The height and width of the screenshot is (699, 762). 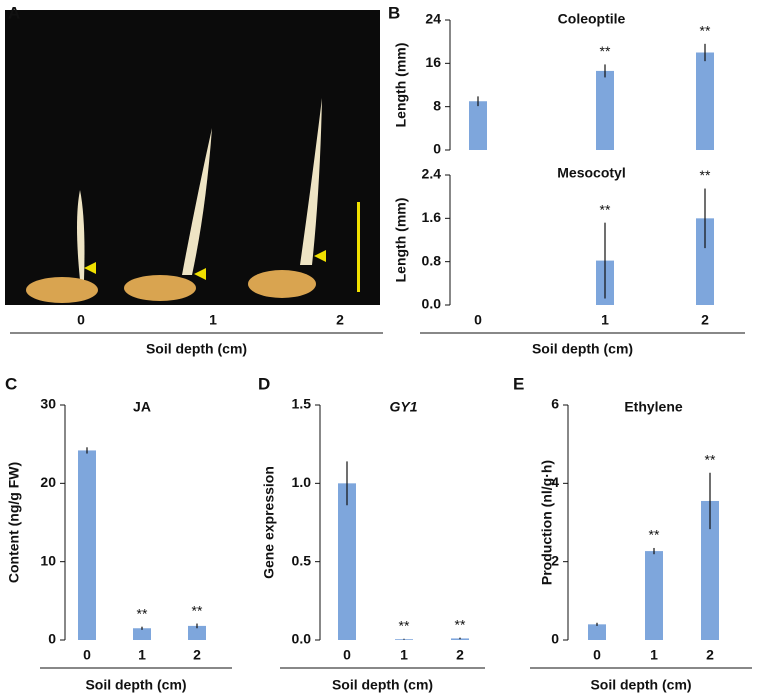 I want to click on y-tick-label: 30, so click(x=48, y=404).